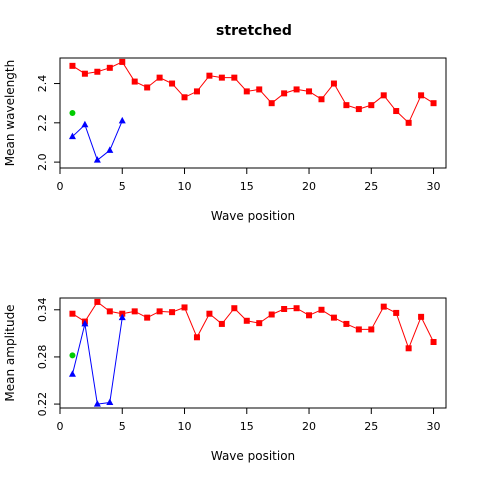 The width and height of the screenshot is (480, 480). Describe the element at coordinates (10, 113) in the screenshot. I see `y-axis-label: Mean wavelength` at that location.